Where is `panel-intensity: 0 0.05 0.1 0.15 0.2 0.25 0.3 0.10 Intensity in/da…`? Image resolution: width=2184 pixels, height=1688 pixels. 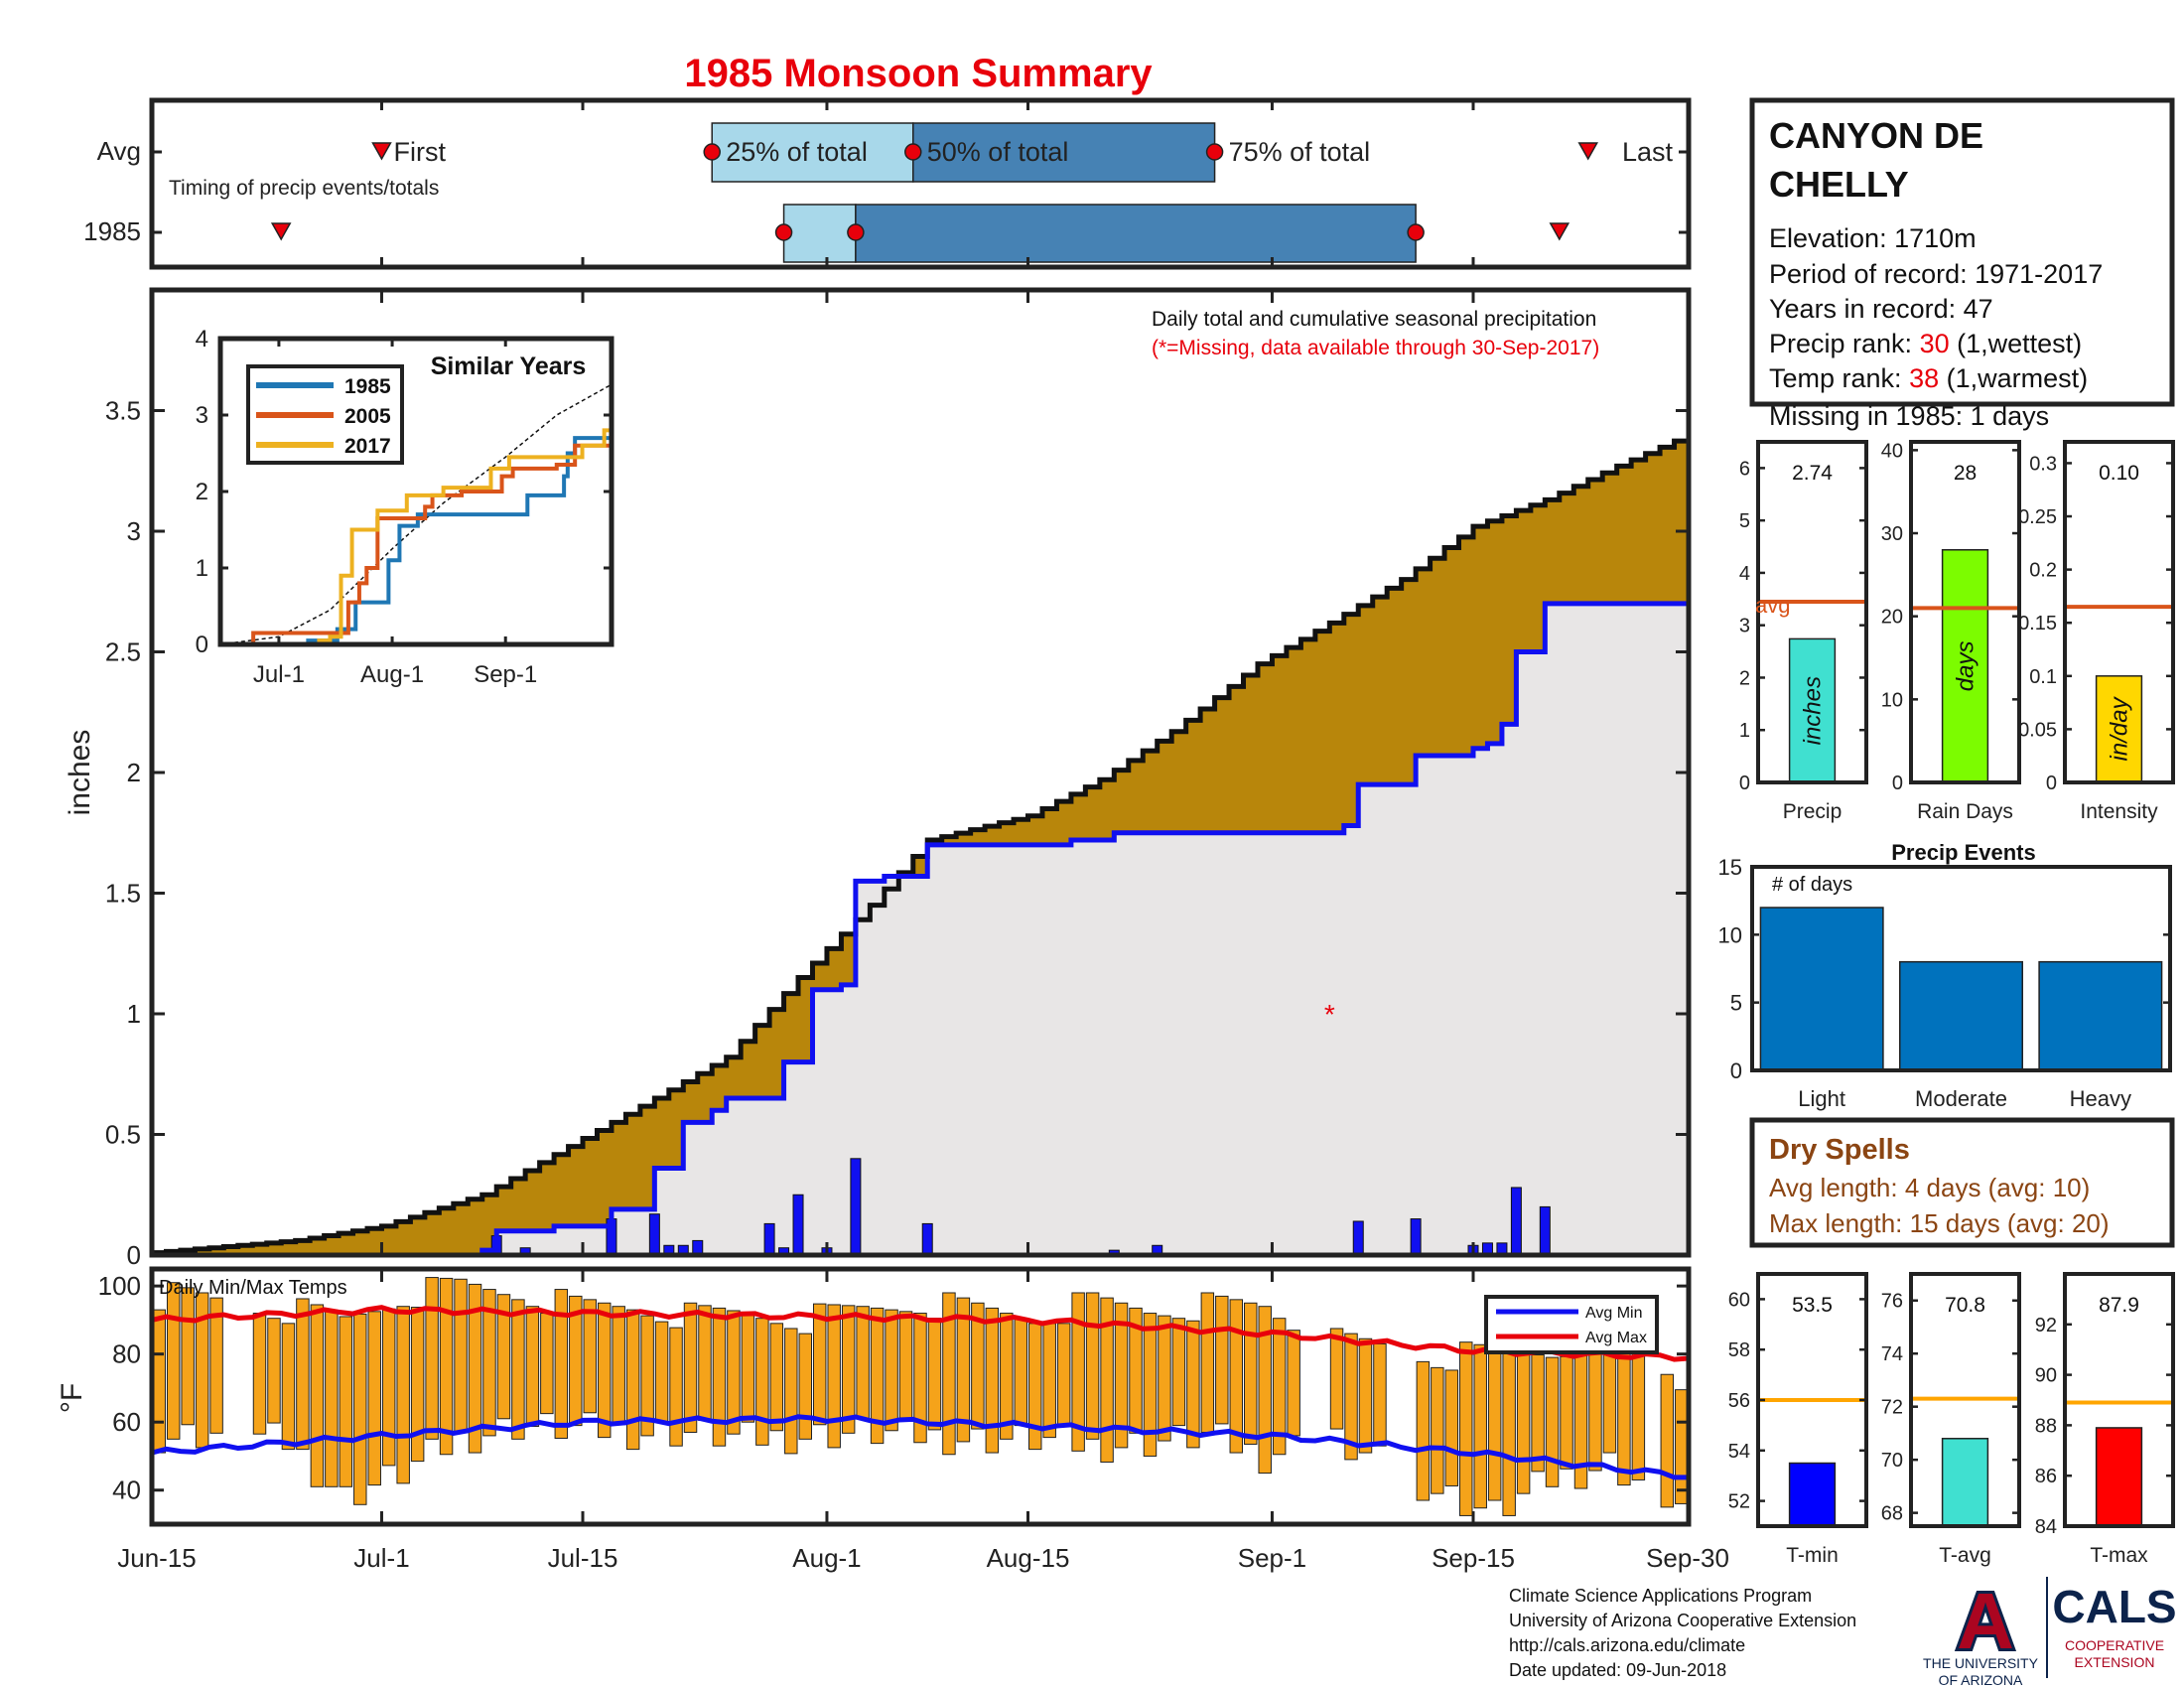
panel-intensity: 0 0.05 0.1 0.15 0.2 0.25 0.3 0.10 Intensity in/da… is located at coordinates (2096, 631).